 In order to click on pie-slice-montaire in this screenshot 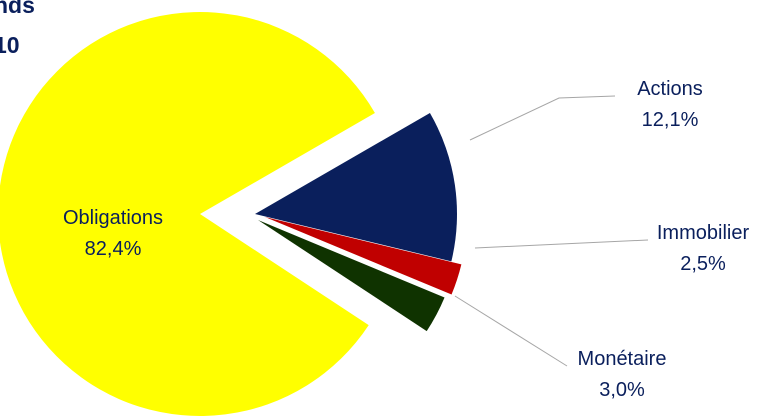, I will do `click(351, 276)`.